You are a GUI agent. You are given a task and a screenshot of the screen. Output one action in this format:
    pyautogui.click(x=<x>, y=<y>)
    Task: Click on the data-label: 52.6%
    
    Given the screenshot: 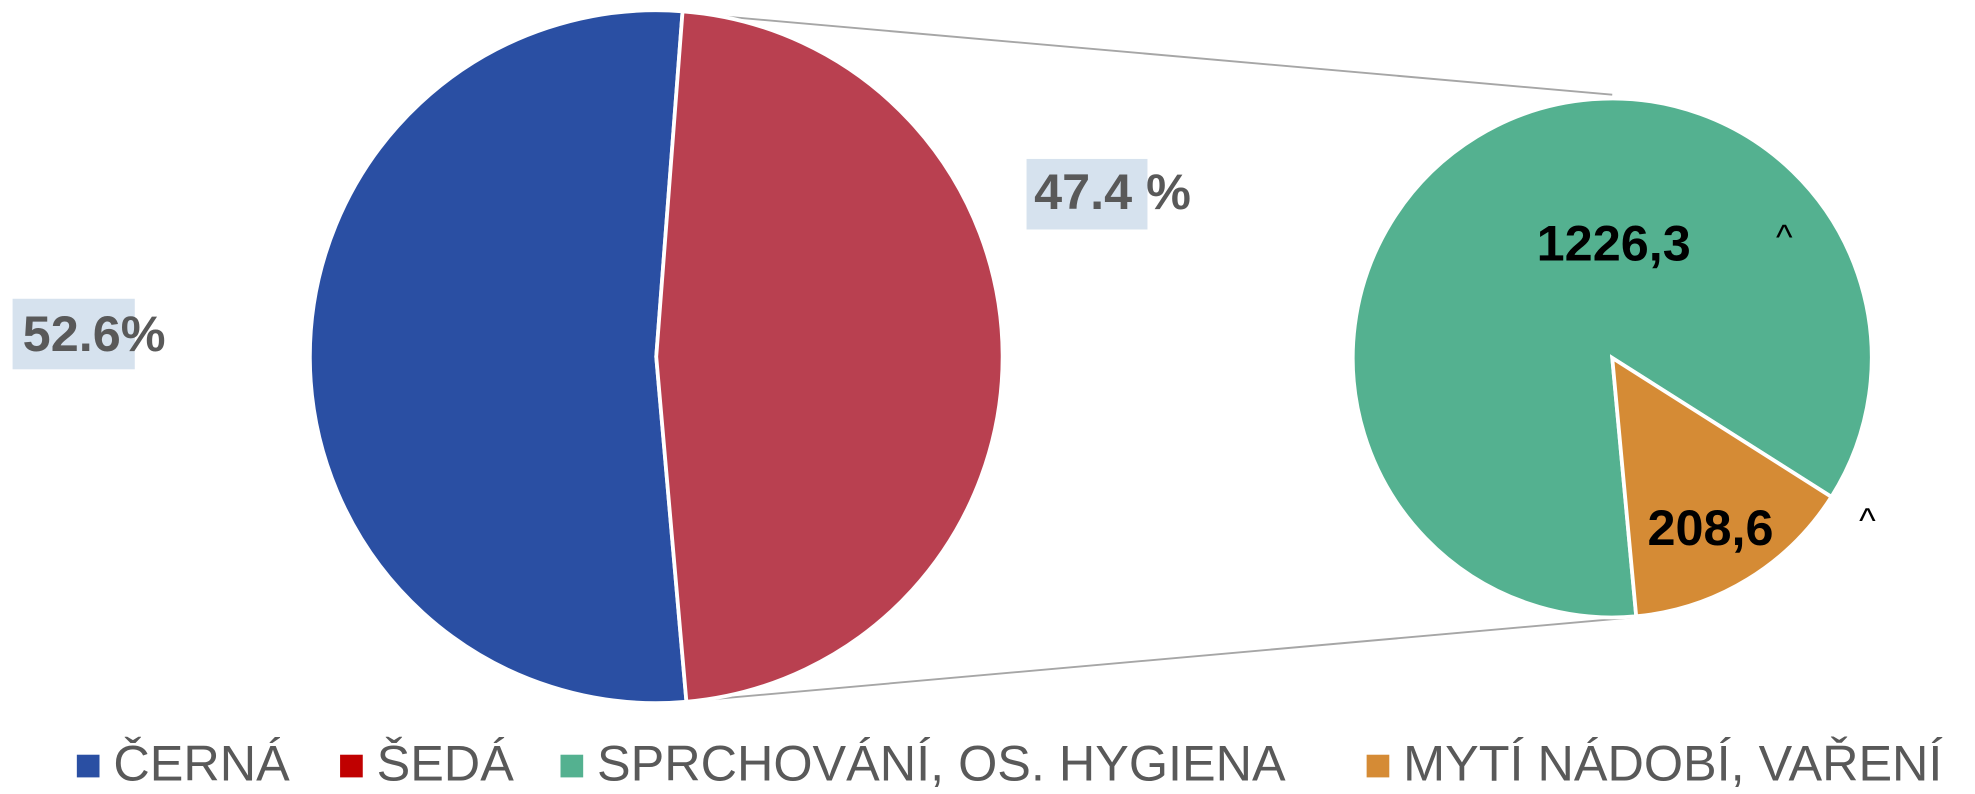 What is the action you would take?
    pyautogui.click(x=94, y=333)
    